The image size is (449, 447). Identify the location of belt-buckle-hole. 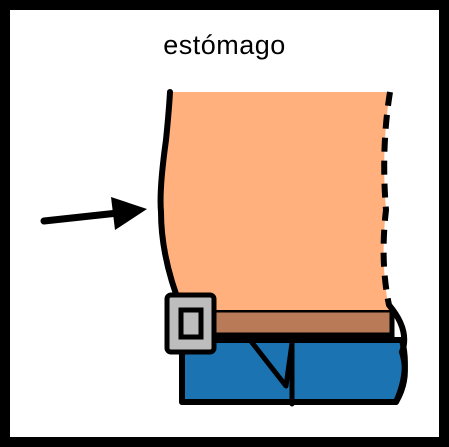
(191, 323).